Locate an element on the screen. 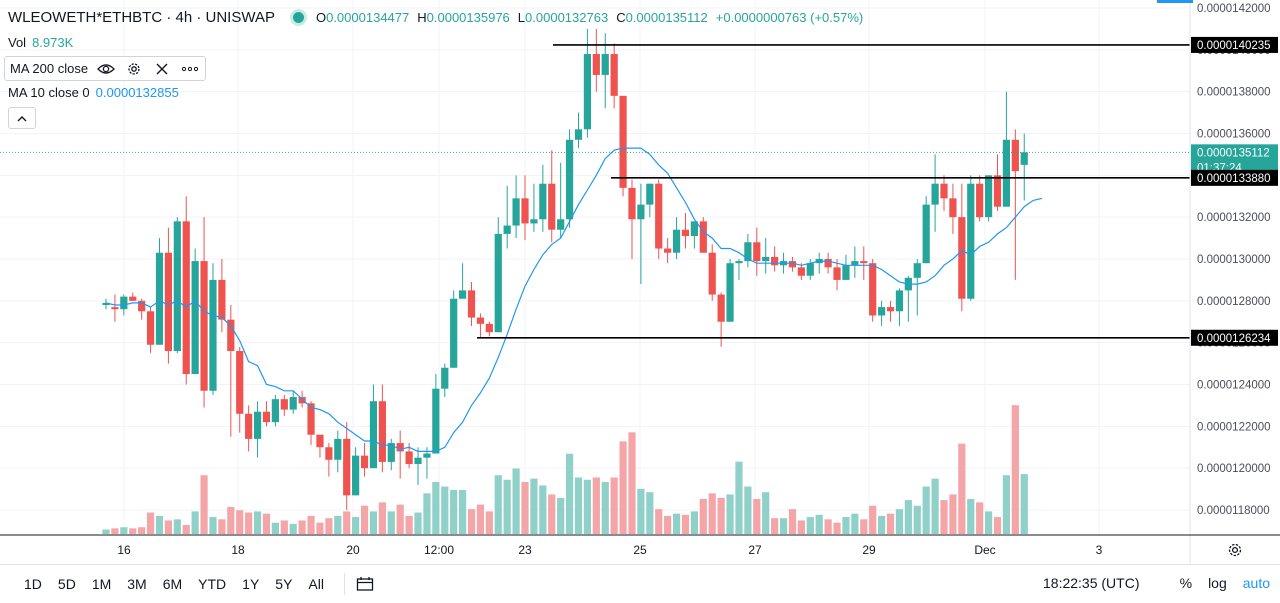  timeframe-ytd: YTD is located at coordinates (212, 584).